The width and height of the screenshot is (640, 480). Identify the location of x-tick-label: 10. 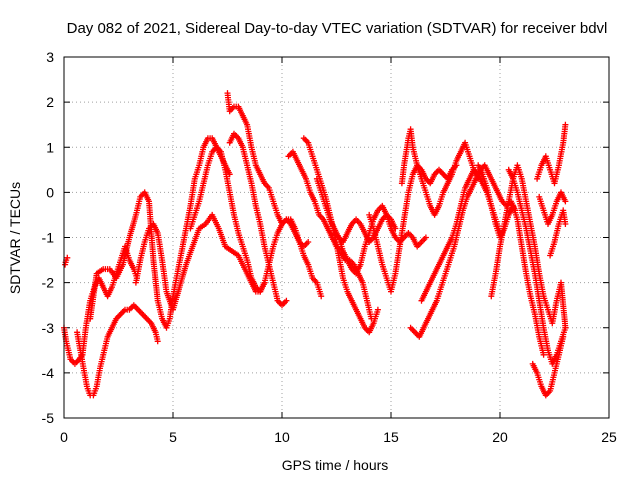
(282, 437).